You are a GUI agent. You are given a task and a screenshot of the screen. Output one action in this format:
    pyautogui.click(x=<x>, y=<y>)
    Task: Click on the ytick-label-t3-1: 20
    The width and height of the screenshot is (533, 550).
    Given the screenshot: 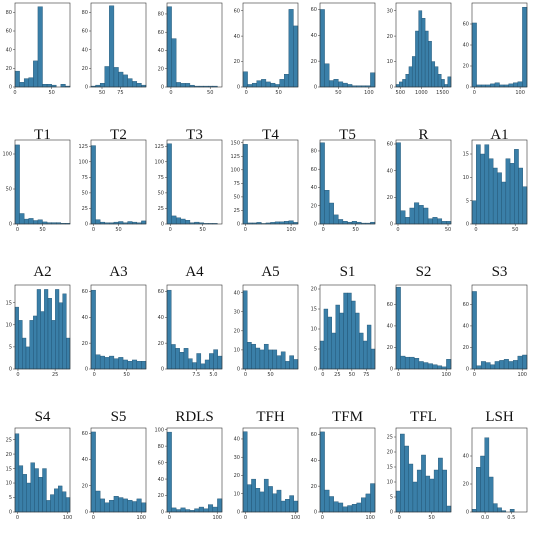 What is the action you would take?
    pyautogui.click(x=161, y=69)
    